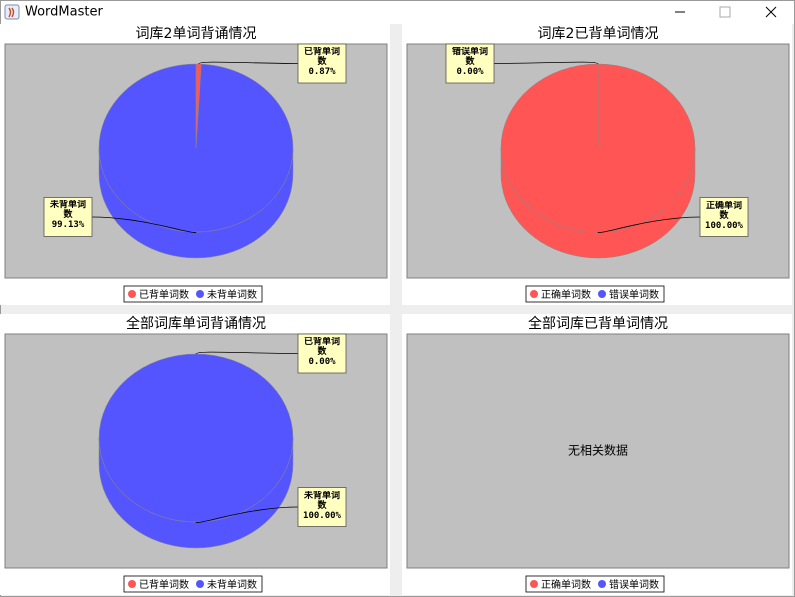 Image resolution: width=795 pixels, height=597 pixels. What do you see at coordinates (598, 34) in the screenshot?
I see `chart-title: 词库2已背单词情况` at bounding box center [598, 34].